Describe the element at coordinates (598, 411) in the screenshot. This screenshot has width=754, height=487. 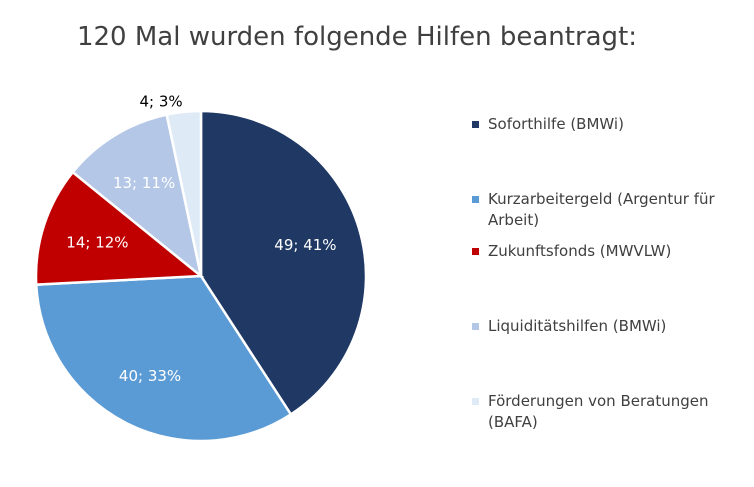
I see `legend-label: Förderungen von Beratungen (BAFA)` at that location.